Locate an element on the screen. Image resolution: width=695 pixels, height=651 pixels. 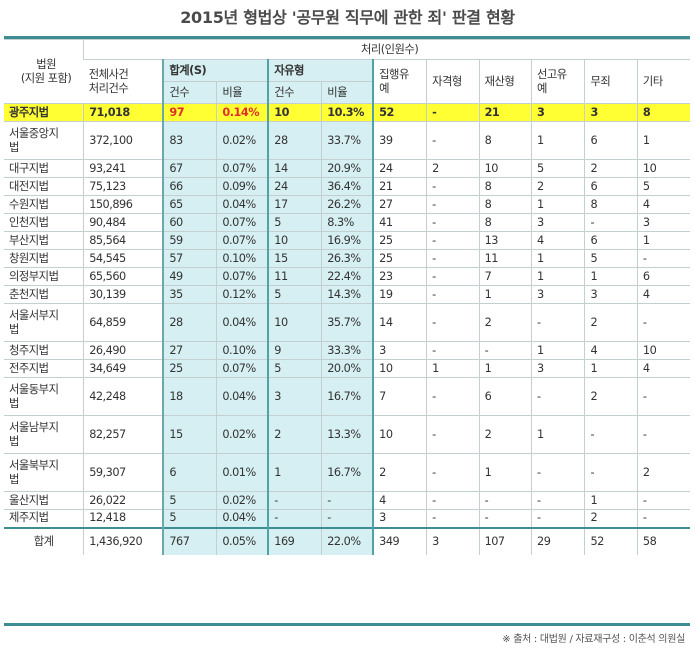
cell-other: 5 is located at coordinates (663, 186).